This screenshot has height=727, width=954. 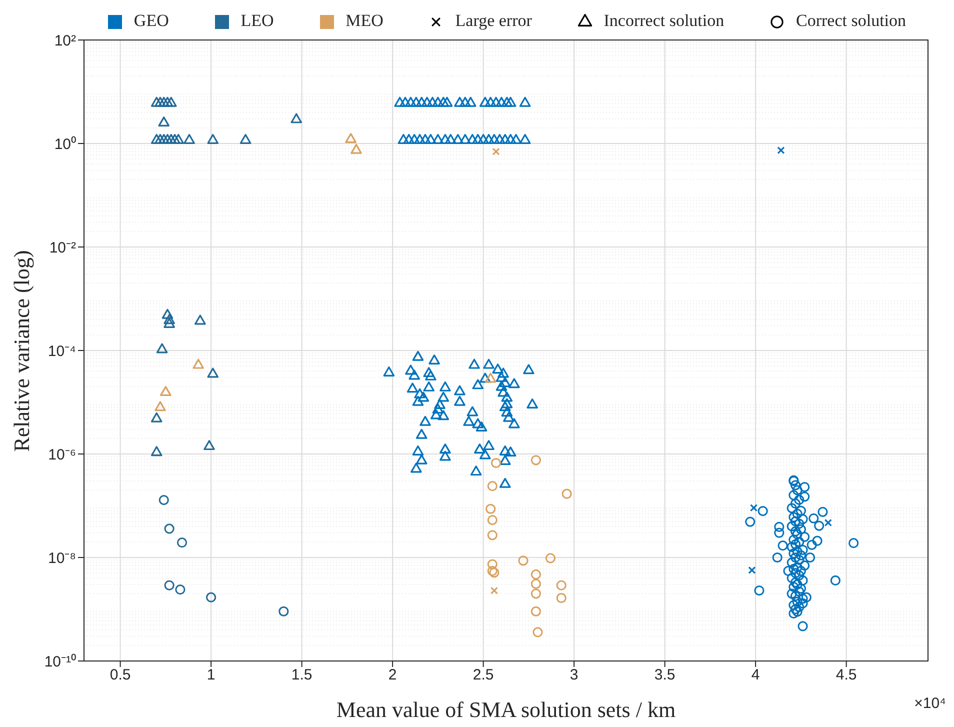 What do you see at coordinates (120, 675) in the screenshot?
I see `x-tick-label: 0.5` at bounding box center [120, 675].